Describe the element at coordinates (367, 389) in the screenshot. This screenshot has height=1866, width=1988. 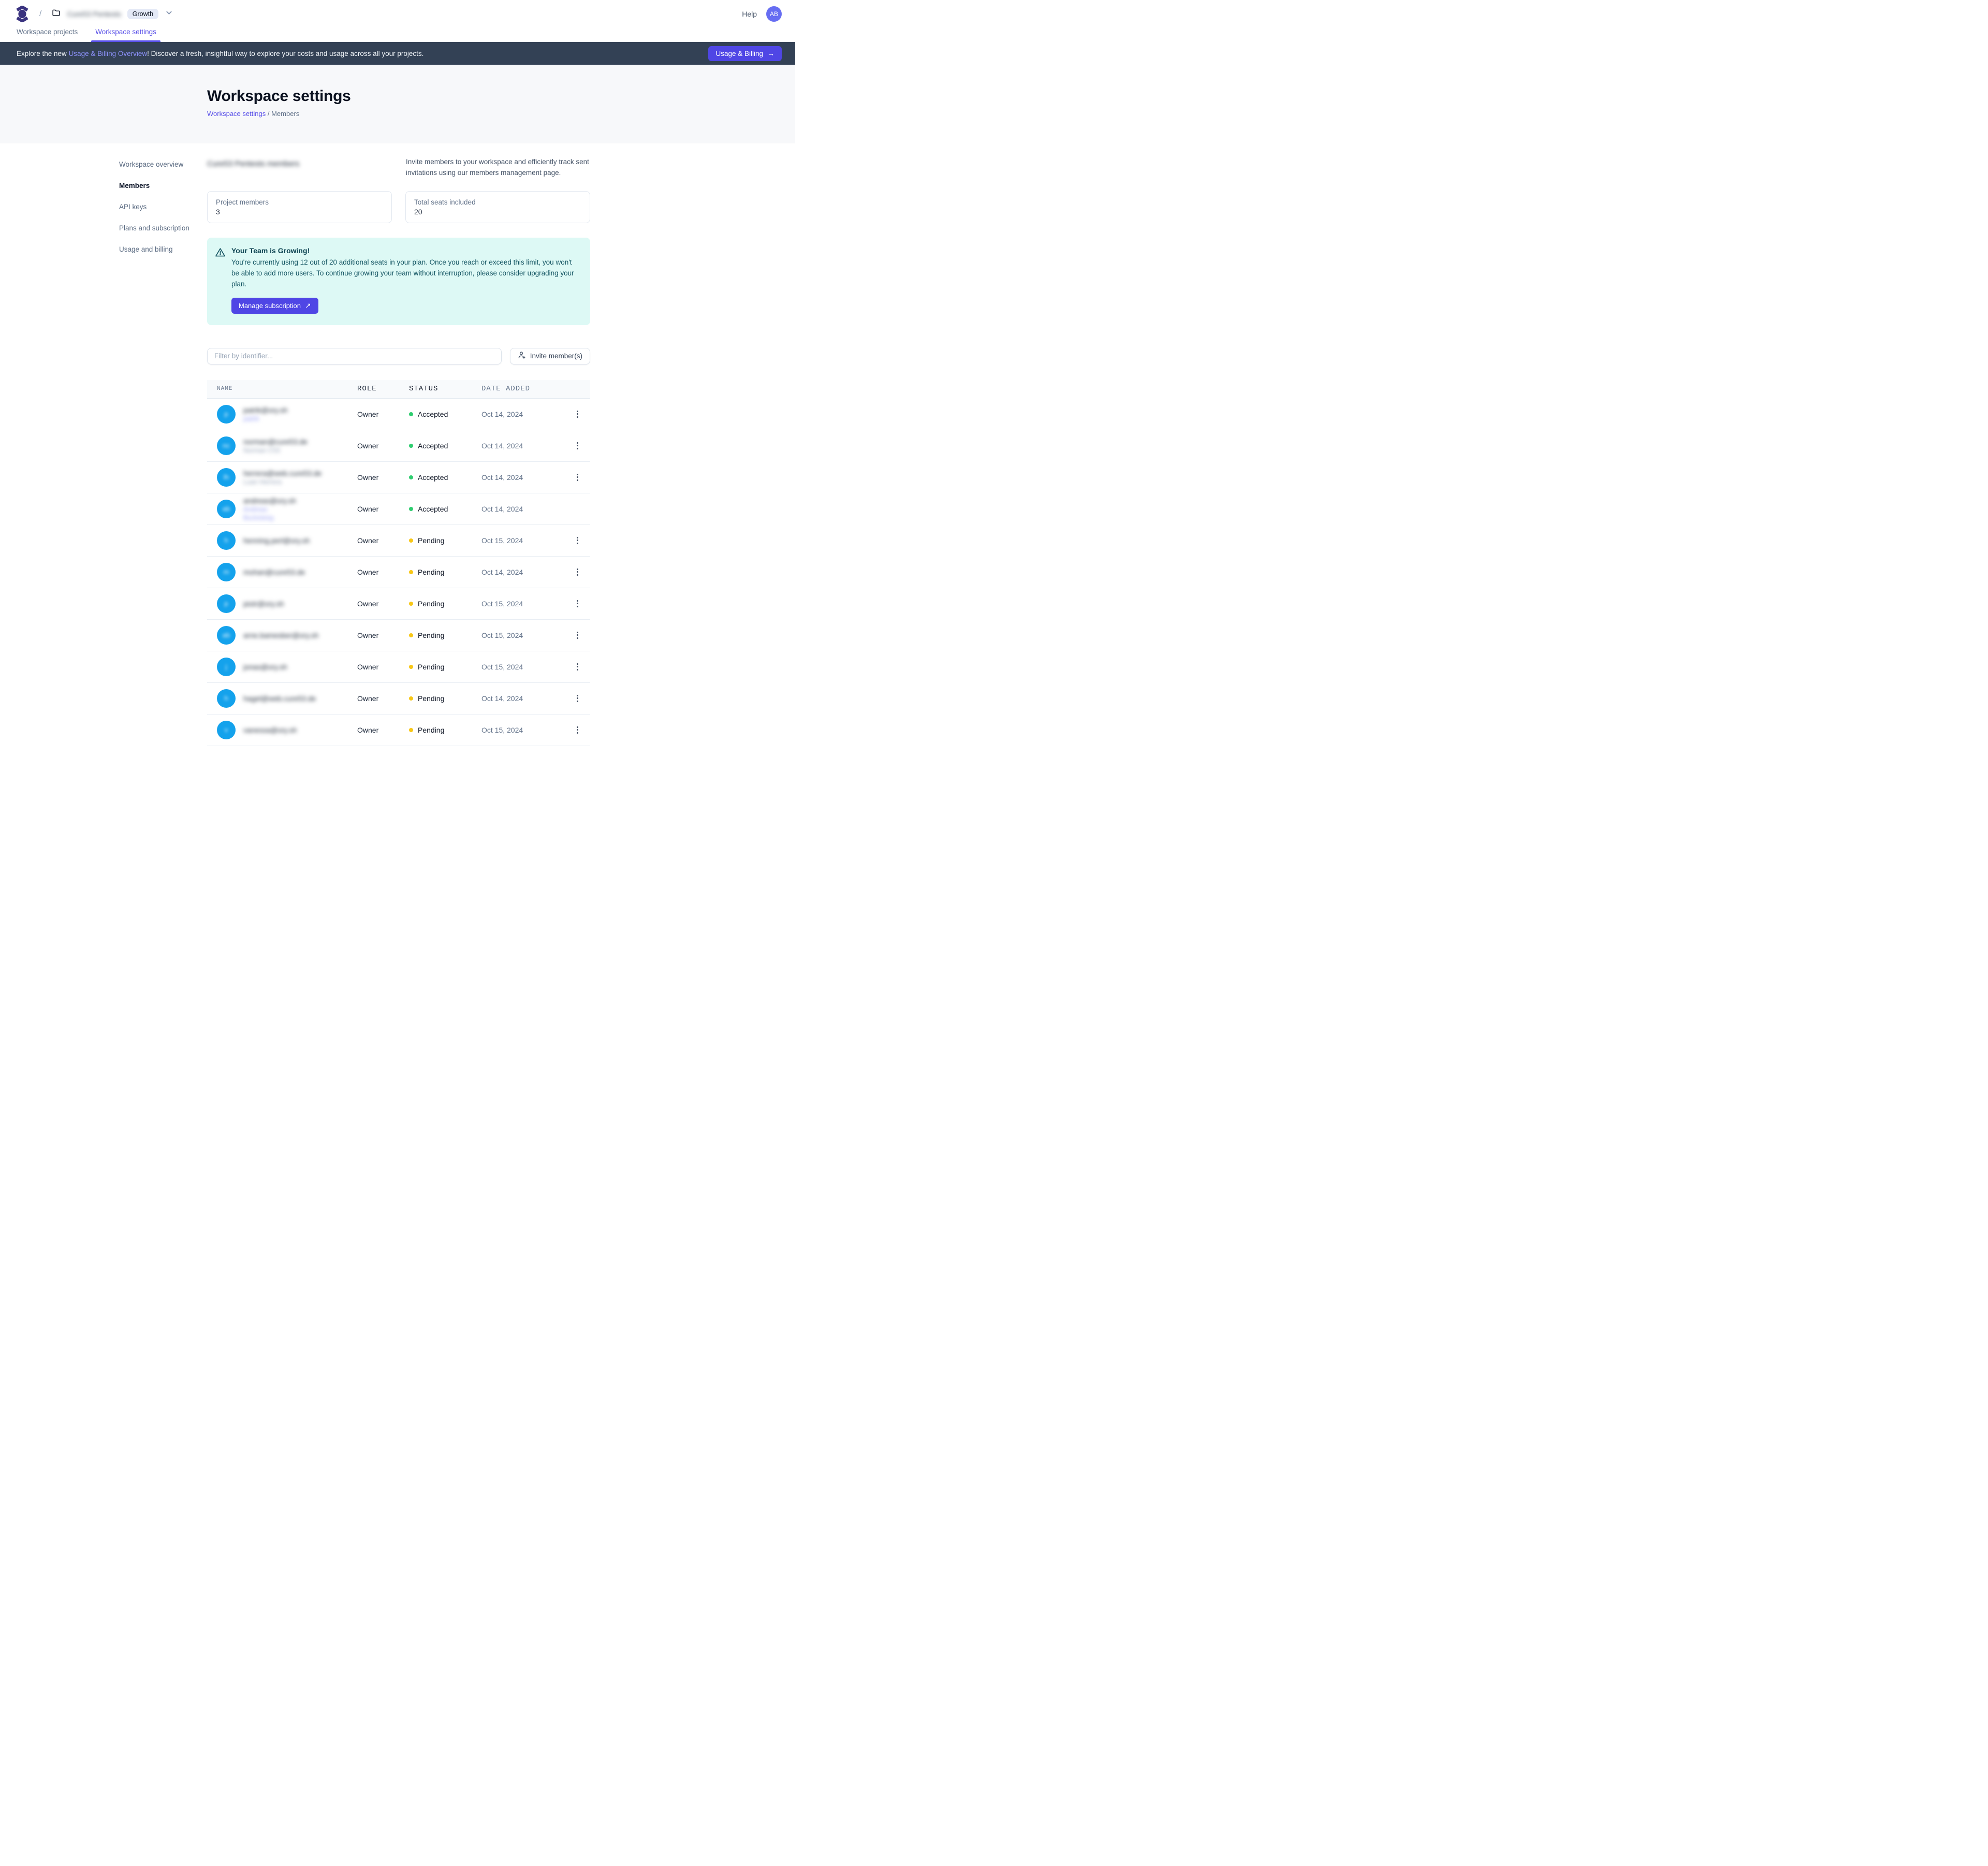
I see `column-header-role: ROLE` at that location.